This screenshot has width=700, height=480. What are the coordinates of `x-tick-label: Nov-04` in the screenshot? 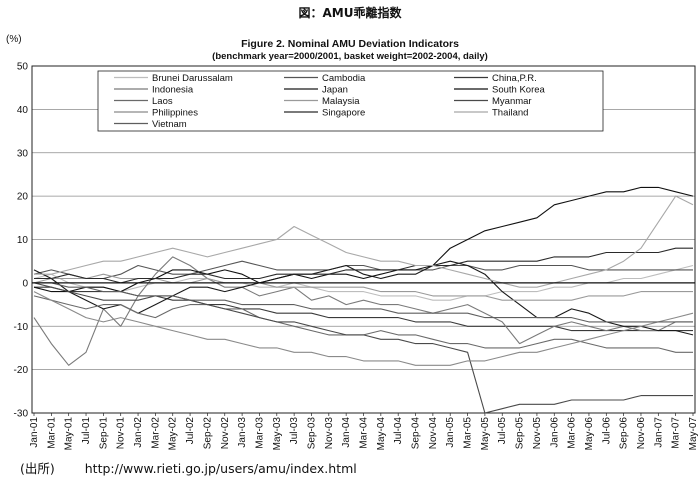 It's located at (433, 433).